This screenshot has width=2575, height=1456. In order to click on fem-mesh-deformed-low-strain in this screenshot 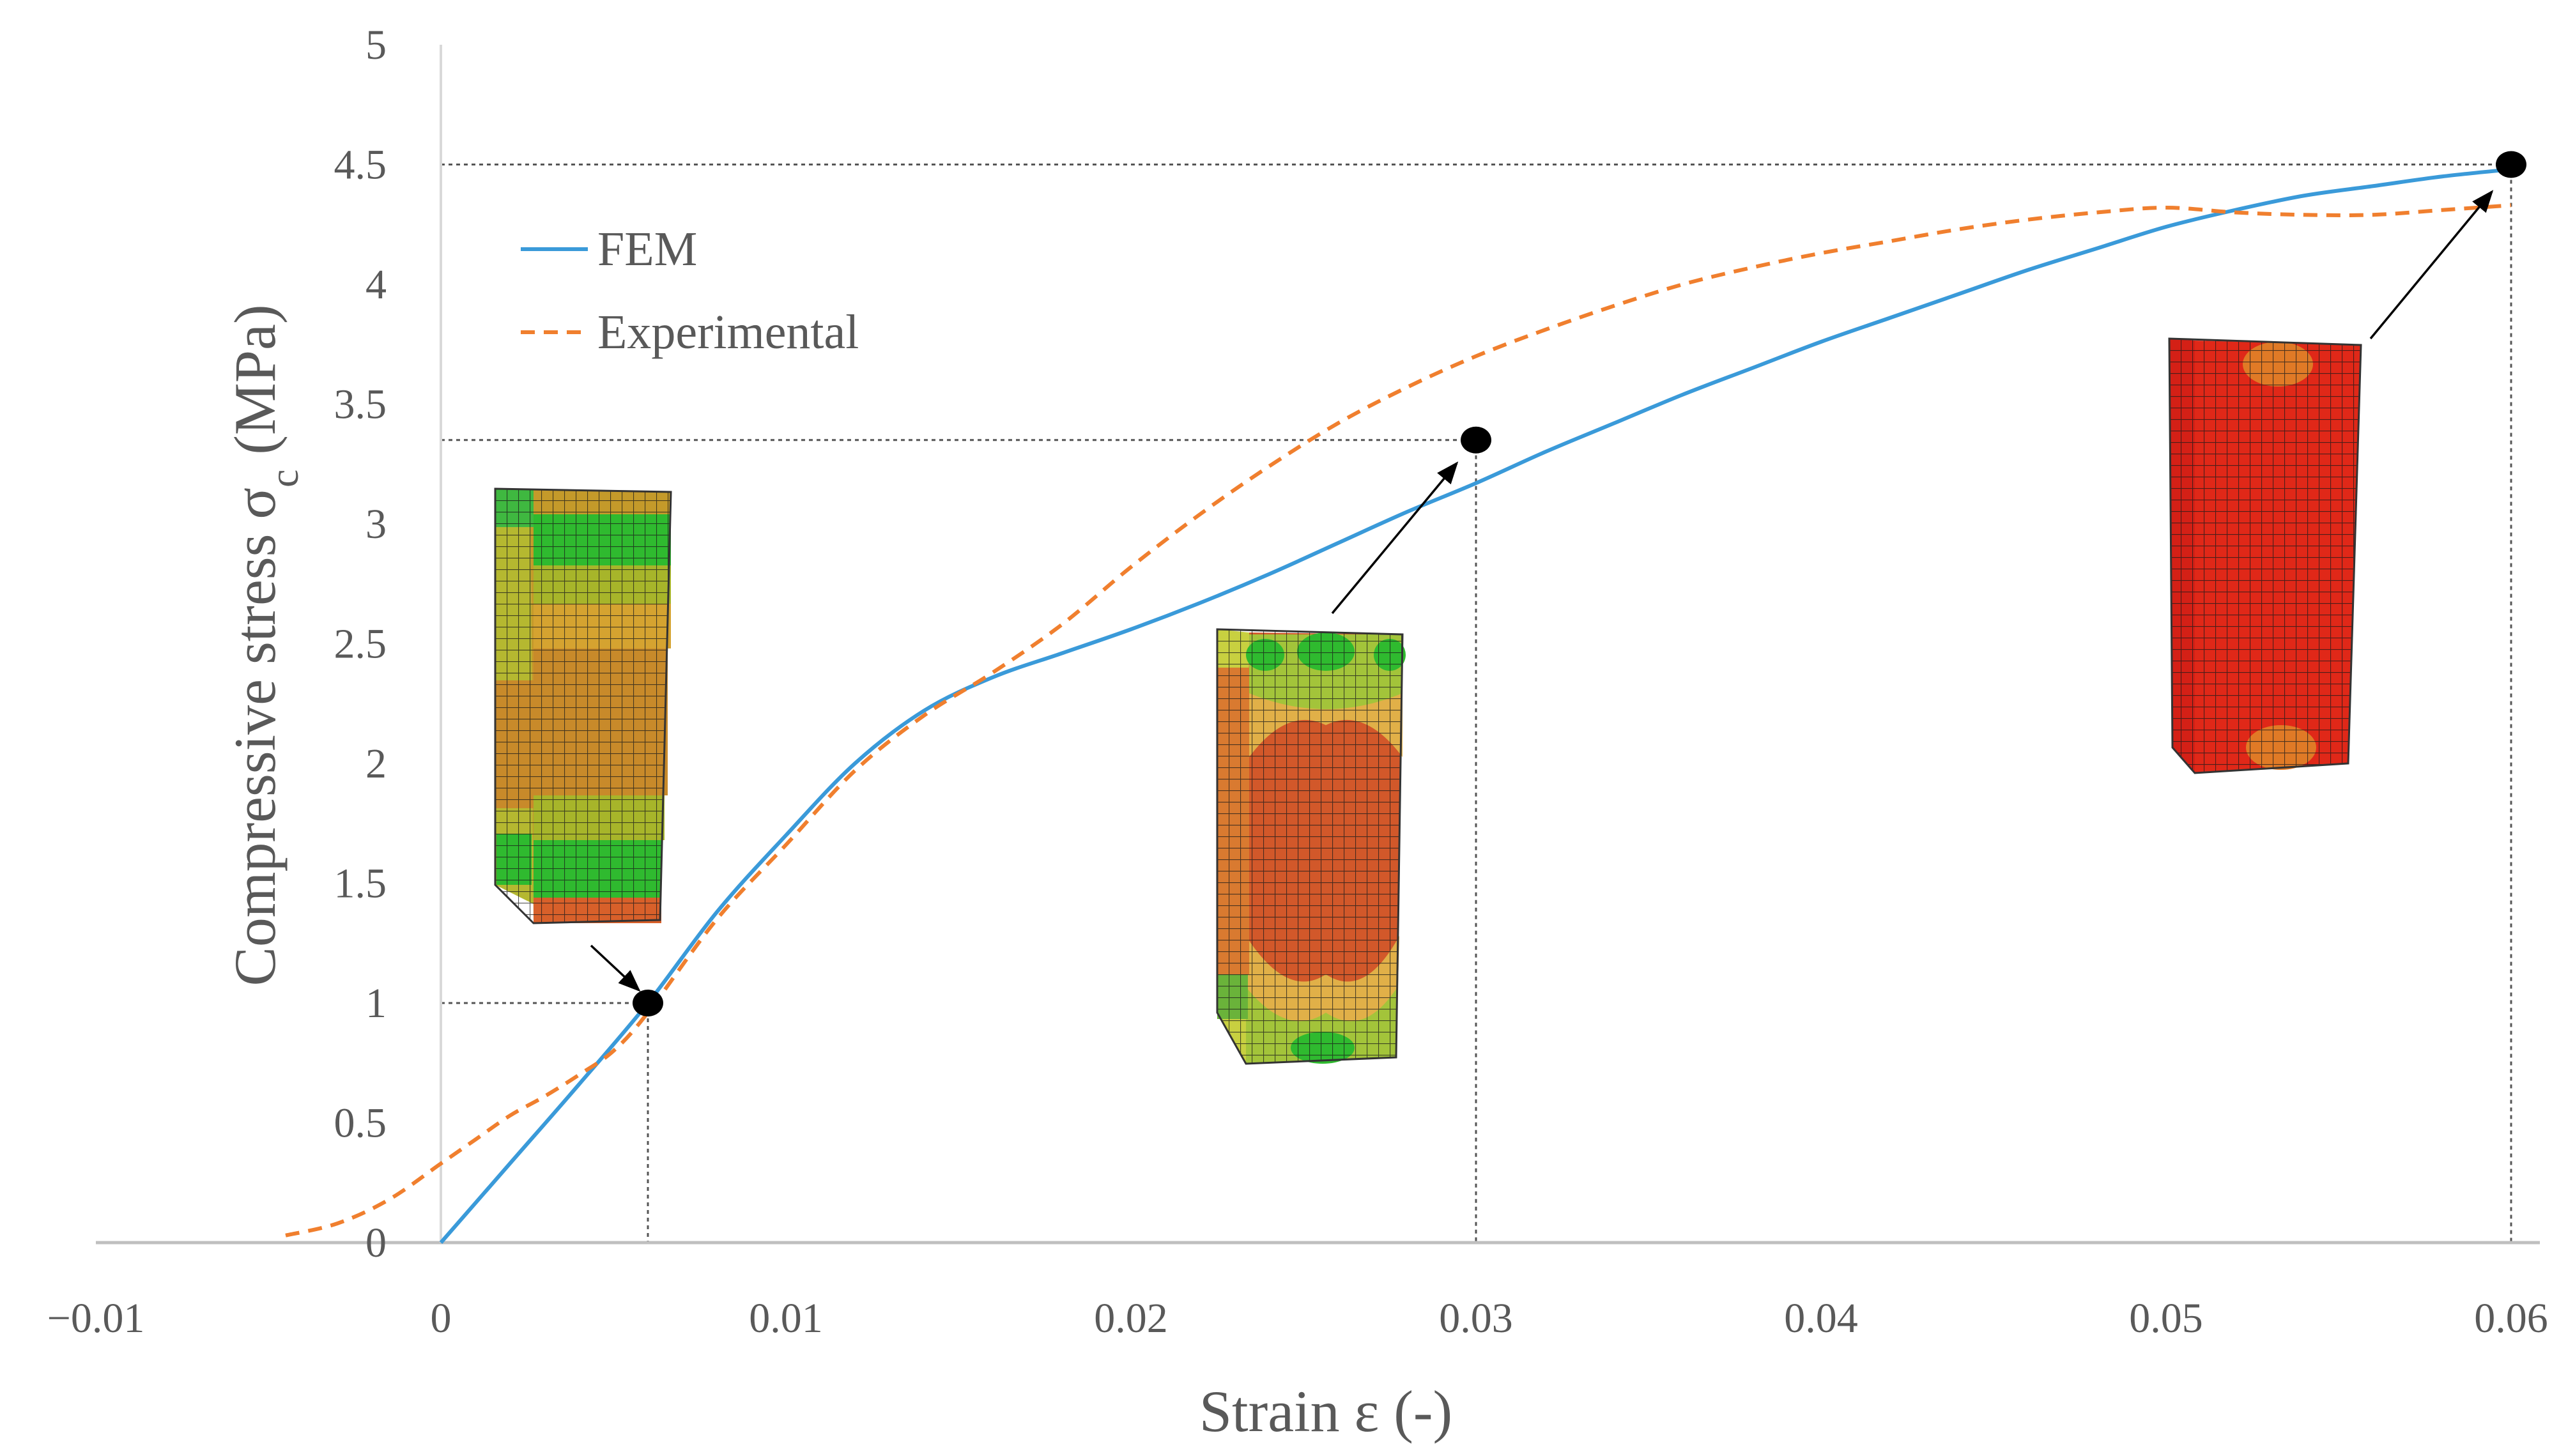, I will do `click(583, 705)`.